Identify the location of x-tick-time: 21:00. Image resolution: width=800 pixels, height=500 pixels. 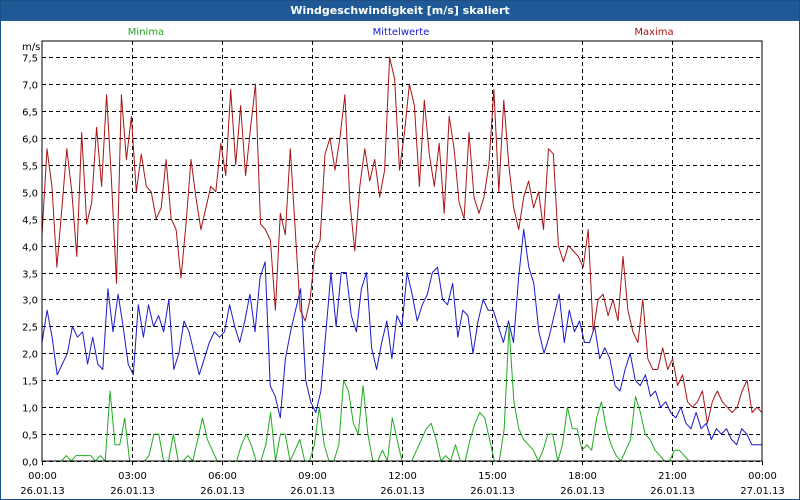
(672, 476).